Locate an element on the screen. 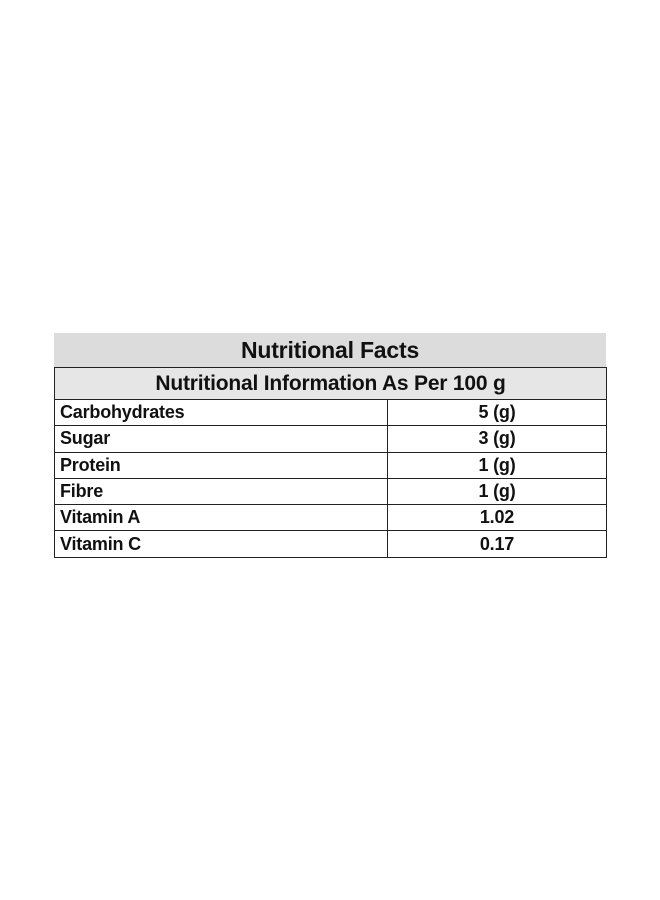  nutrient-name: Sugar is located at coordinates (221, 439).